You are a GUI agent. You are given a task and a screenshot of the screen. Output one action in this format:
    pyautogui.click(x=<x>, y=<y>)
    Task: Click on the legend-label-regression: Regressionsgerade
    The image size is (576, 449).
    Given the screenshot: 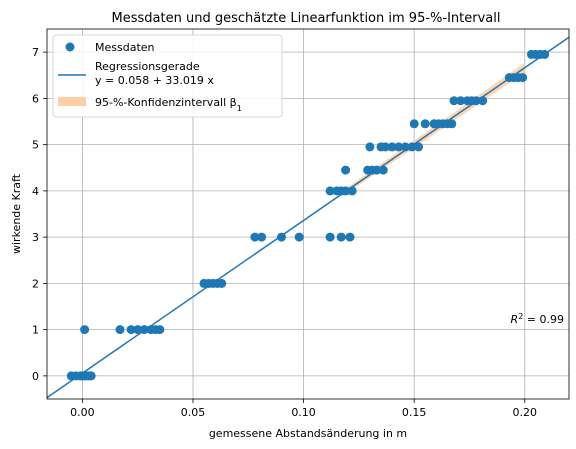 What is the action you would take?
    pyautogui.click(x=147, y=66)
    